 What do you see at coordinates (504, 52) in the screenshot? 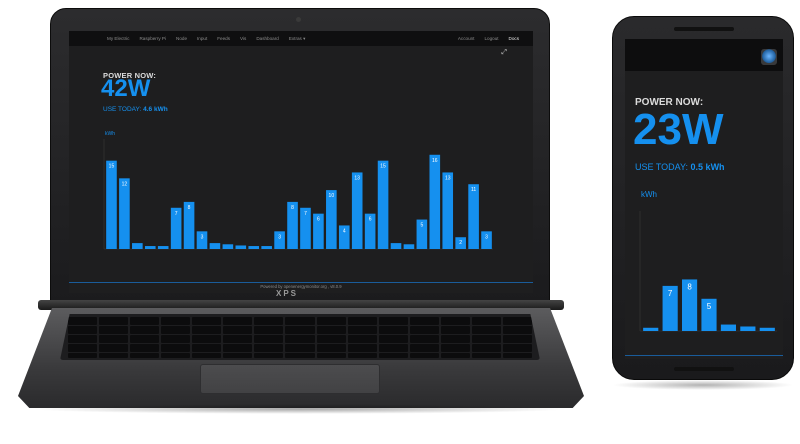
I see `fullscreen-icon: ⤢` at bounding box center [504, 52].